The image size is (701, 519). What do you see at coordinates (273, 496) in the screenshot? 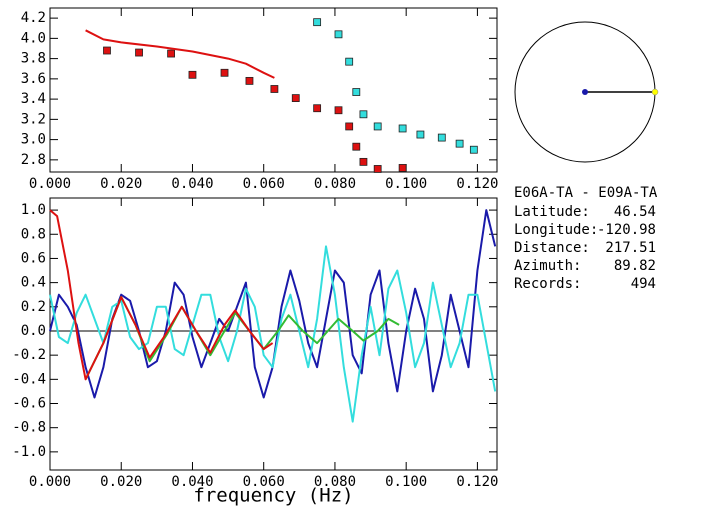
I see `x-axis-title: frequency (Hz)` at bounding box center [273, 496].